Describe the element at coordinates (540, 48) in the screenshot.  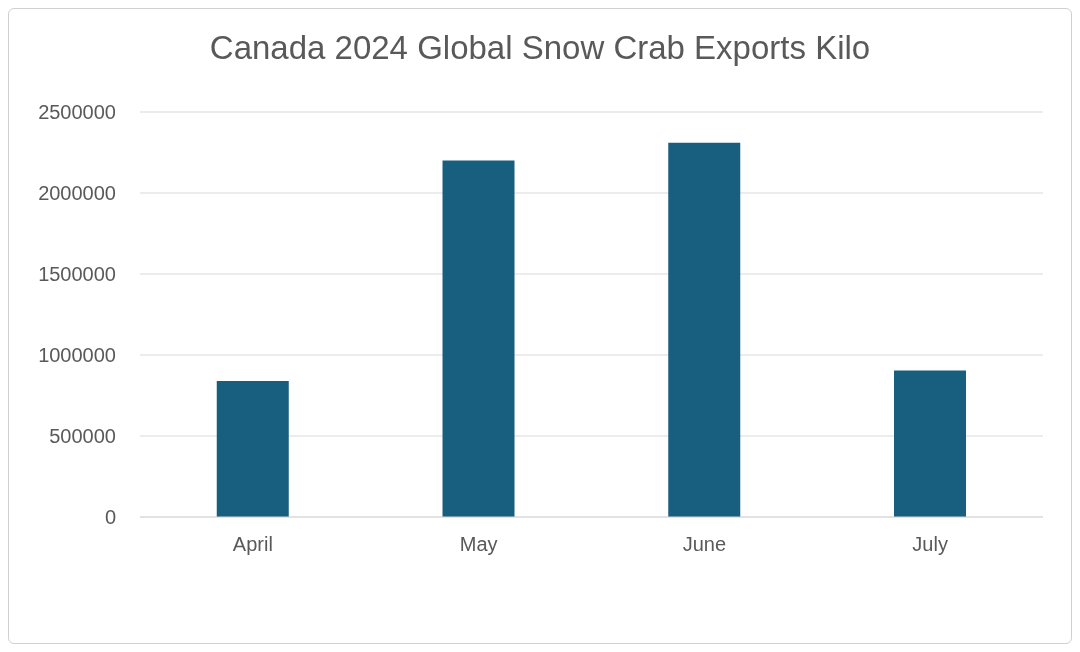
I see `chart-title: Canada 2024 Global Snow Crab Exports Kilo` at that location.